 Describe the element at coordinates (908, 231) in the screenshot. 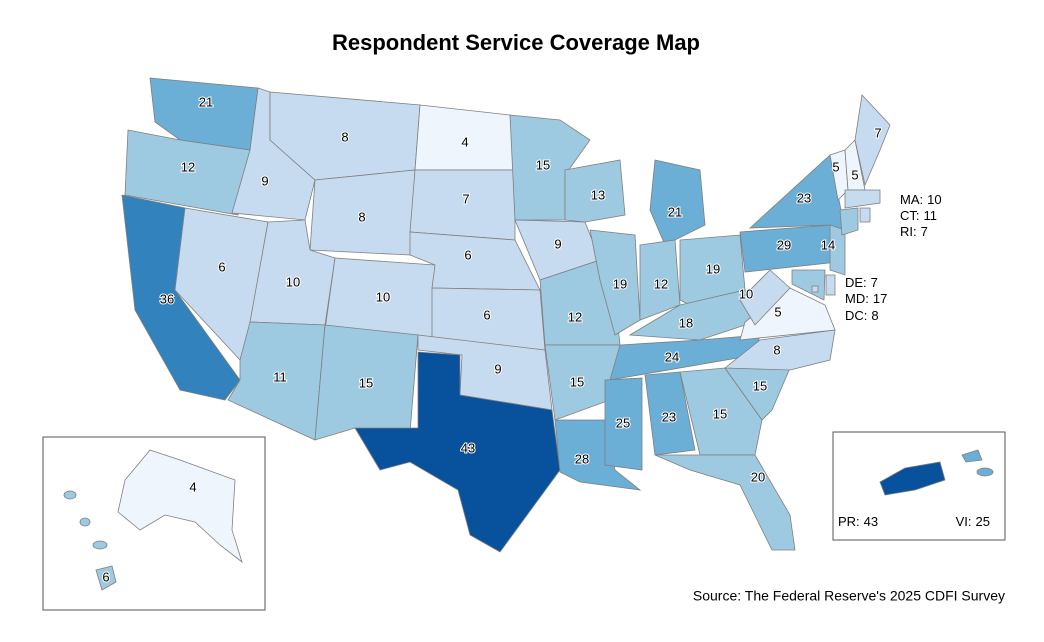

I see `state-note-label: RI:` at that location.